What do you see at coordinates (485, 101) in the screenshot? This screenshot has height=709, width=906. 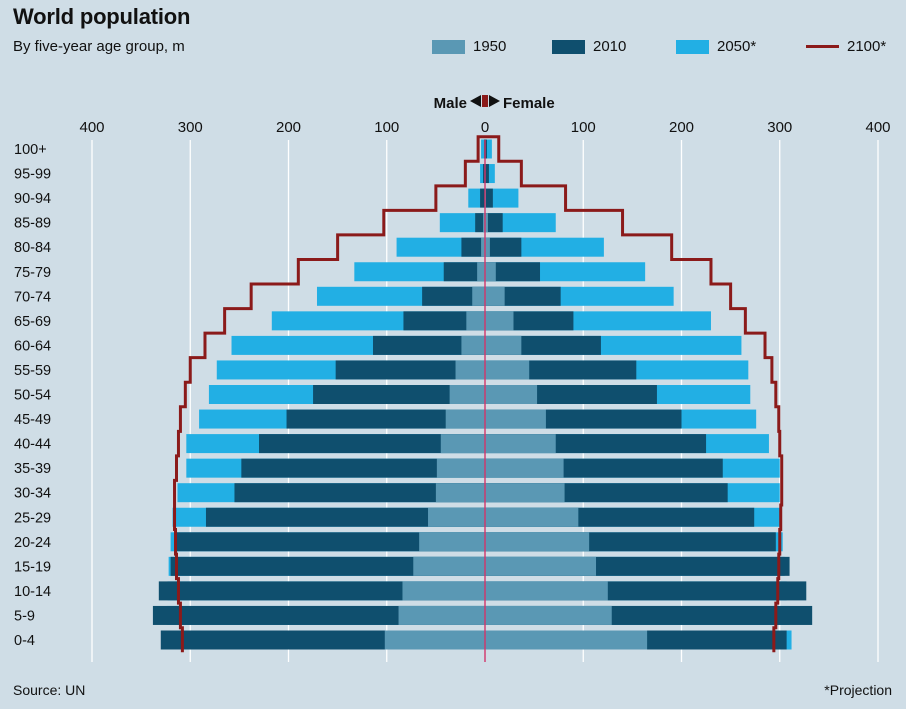 I see `divider-marker` at bounding box center [485, 101].